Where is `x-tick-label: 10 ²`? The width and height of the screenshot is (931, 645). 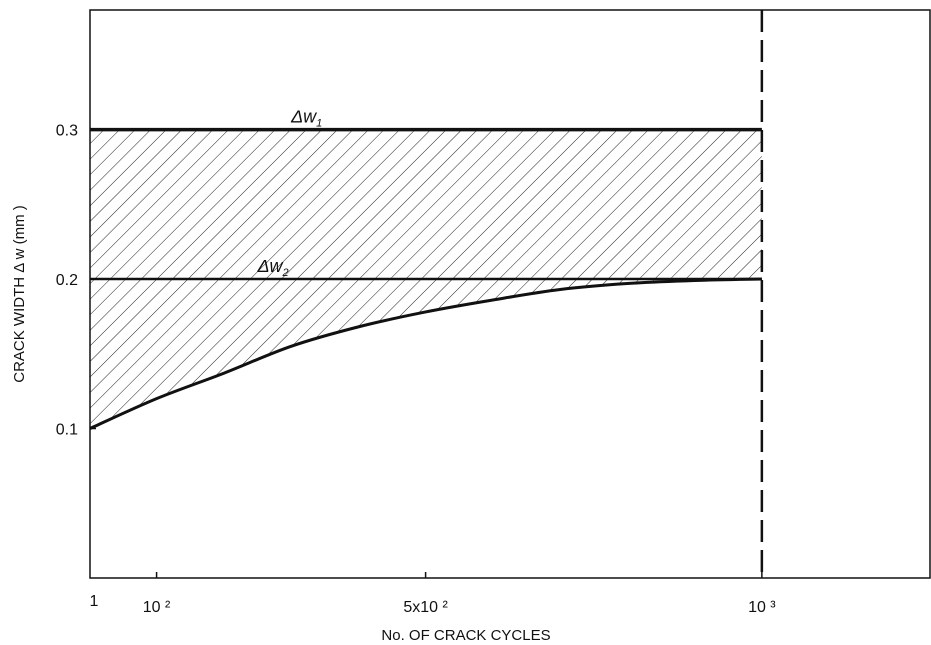
x-tick-label: 10 ² is located at coordinates (157, 607).